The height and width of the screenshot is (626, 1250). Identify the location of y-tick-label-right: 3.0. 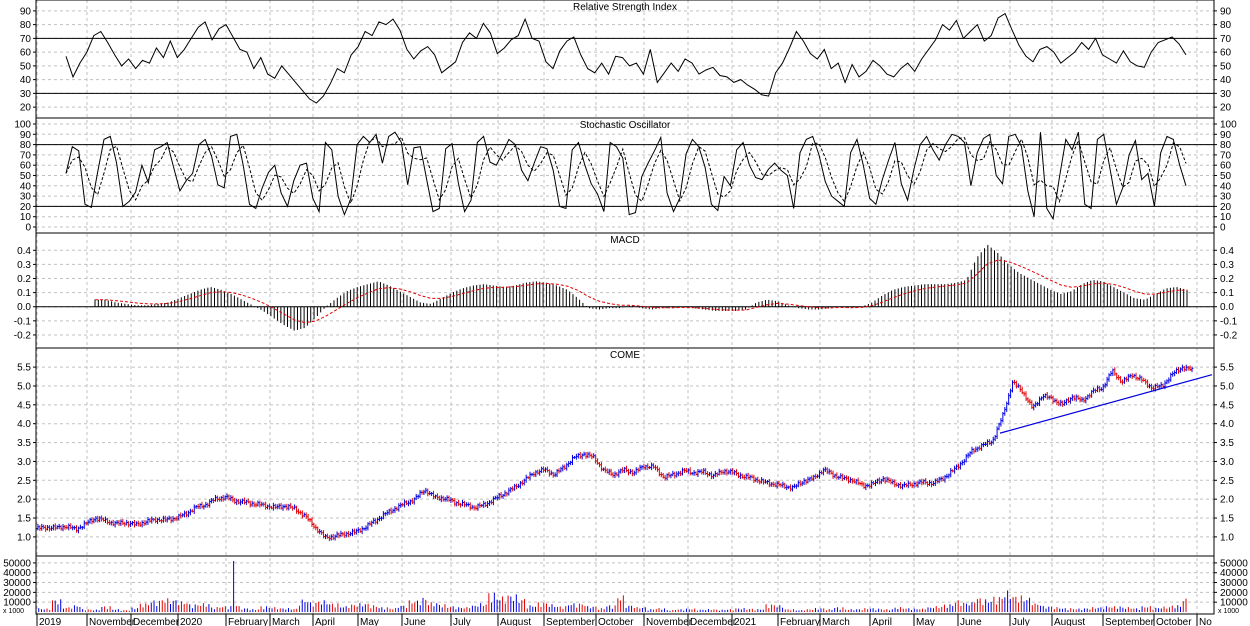
(1227, 462).